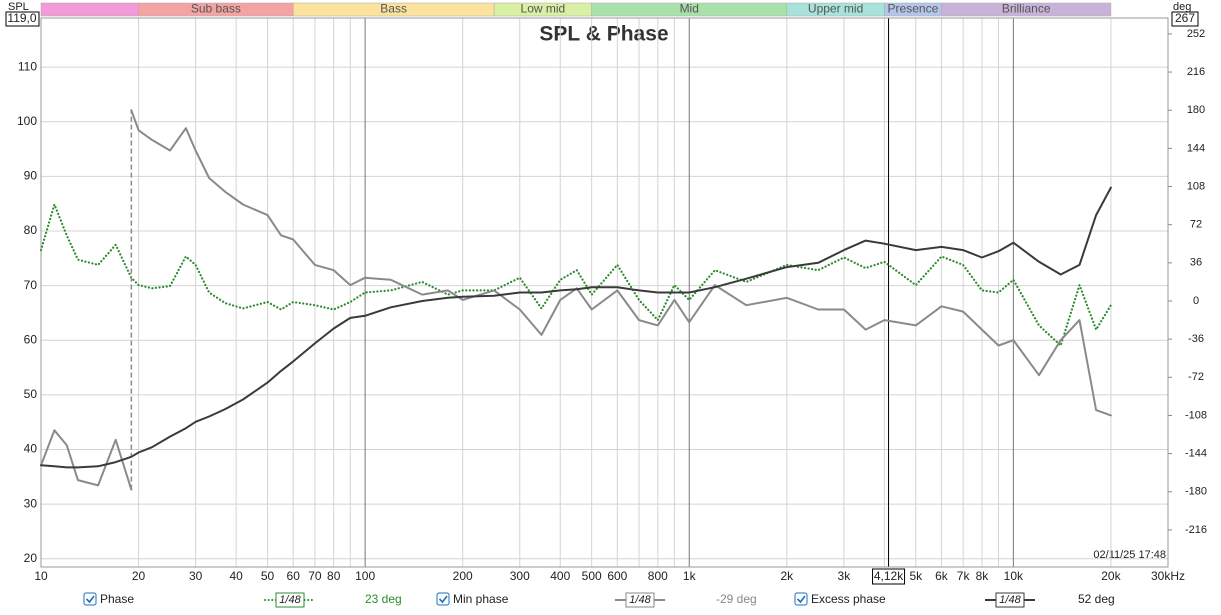  What do you see at coordinates (1196, 148) in the screenshot?
I see `y2-tick-label: 144` at bounding box center [1196, 148].